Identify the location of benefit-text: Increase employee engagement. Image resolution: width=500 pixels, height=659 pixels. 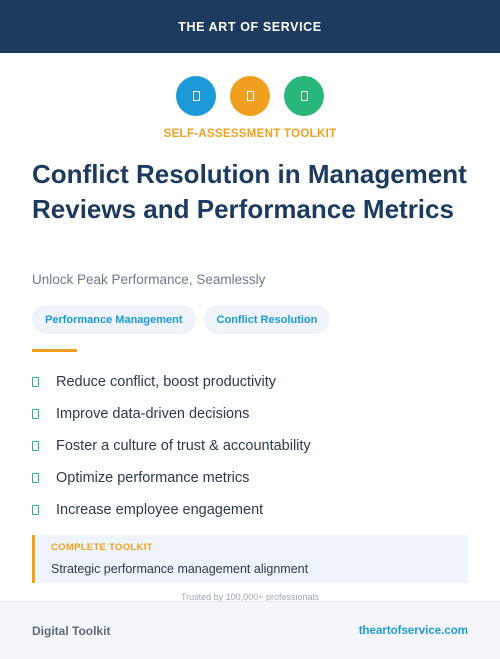
(160, 510).